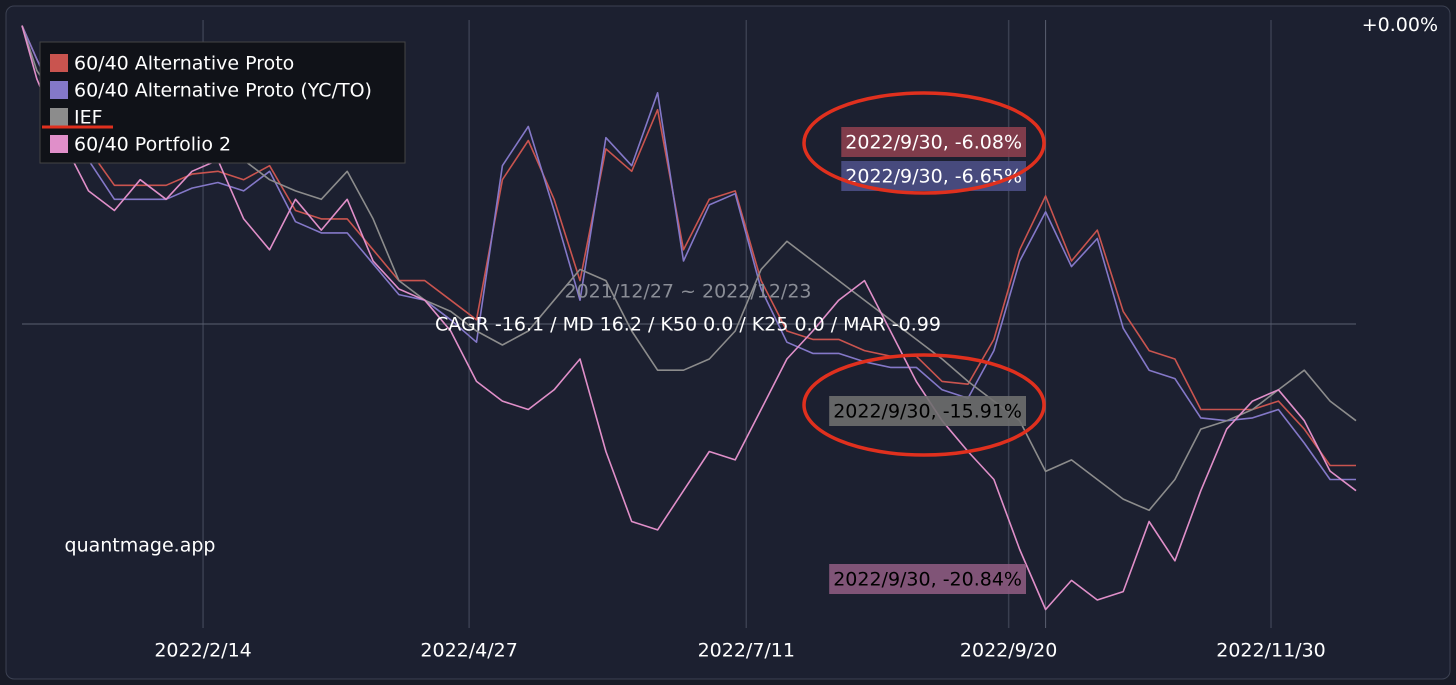  Describe the element at coordinates (140, 546) in the screenshot. I see `watermark: quantmage.app` at that location.